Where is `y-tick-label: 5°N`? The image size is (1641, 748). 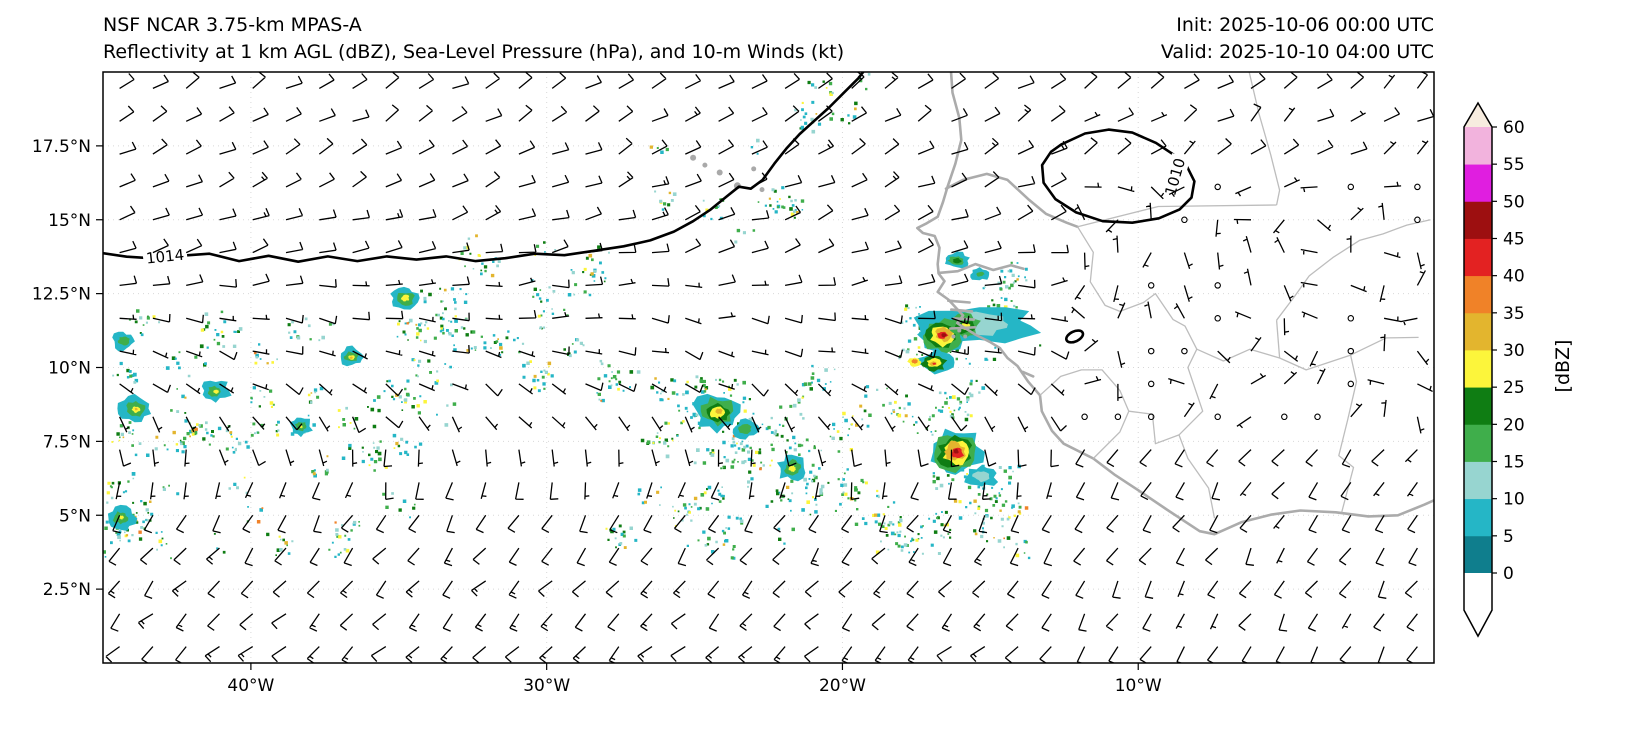 y-tick-label: 5°N is located at coordinates (75, 516).